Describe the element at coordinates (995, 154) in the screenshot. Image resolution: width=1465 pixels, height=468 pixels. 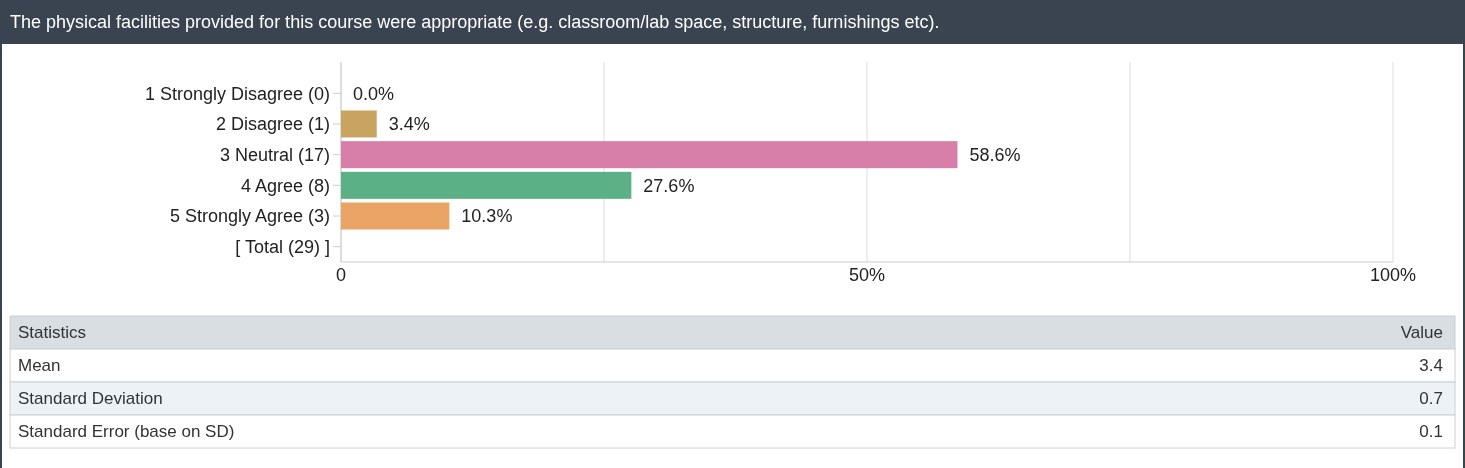
I see `data-label: 58.6%` at that location.